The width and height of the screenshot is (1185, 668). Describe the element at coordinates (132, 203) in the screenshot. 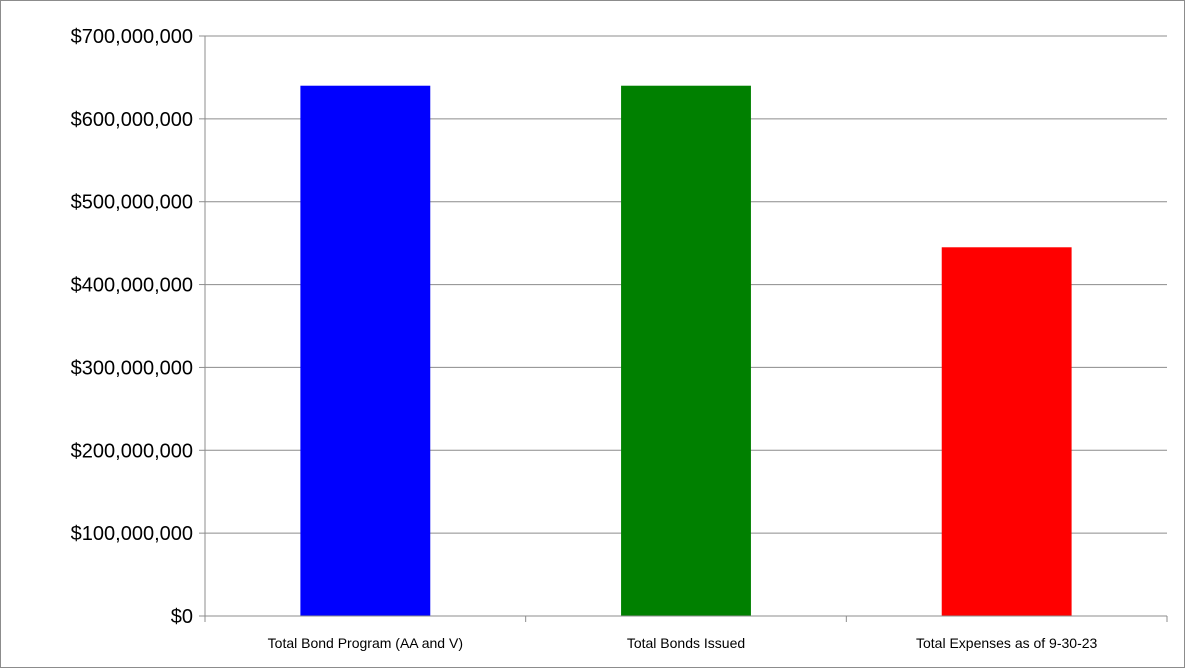

I see `y-tick-label: $500,000,000` at that location.